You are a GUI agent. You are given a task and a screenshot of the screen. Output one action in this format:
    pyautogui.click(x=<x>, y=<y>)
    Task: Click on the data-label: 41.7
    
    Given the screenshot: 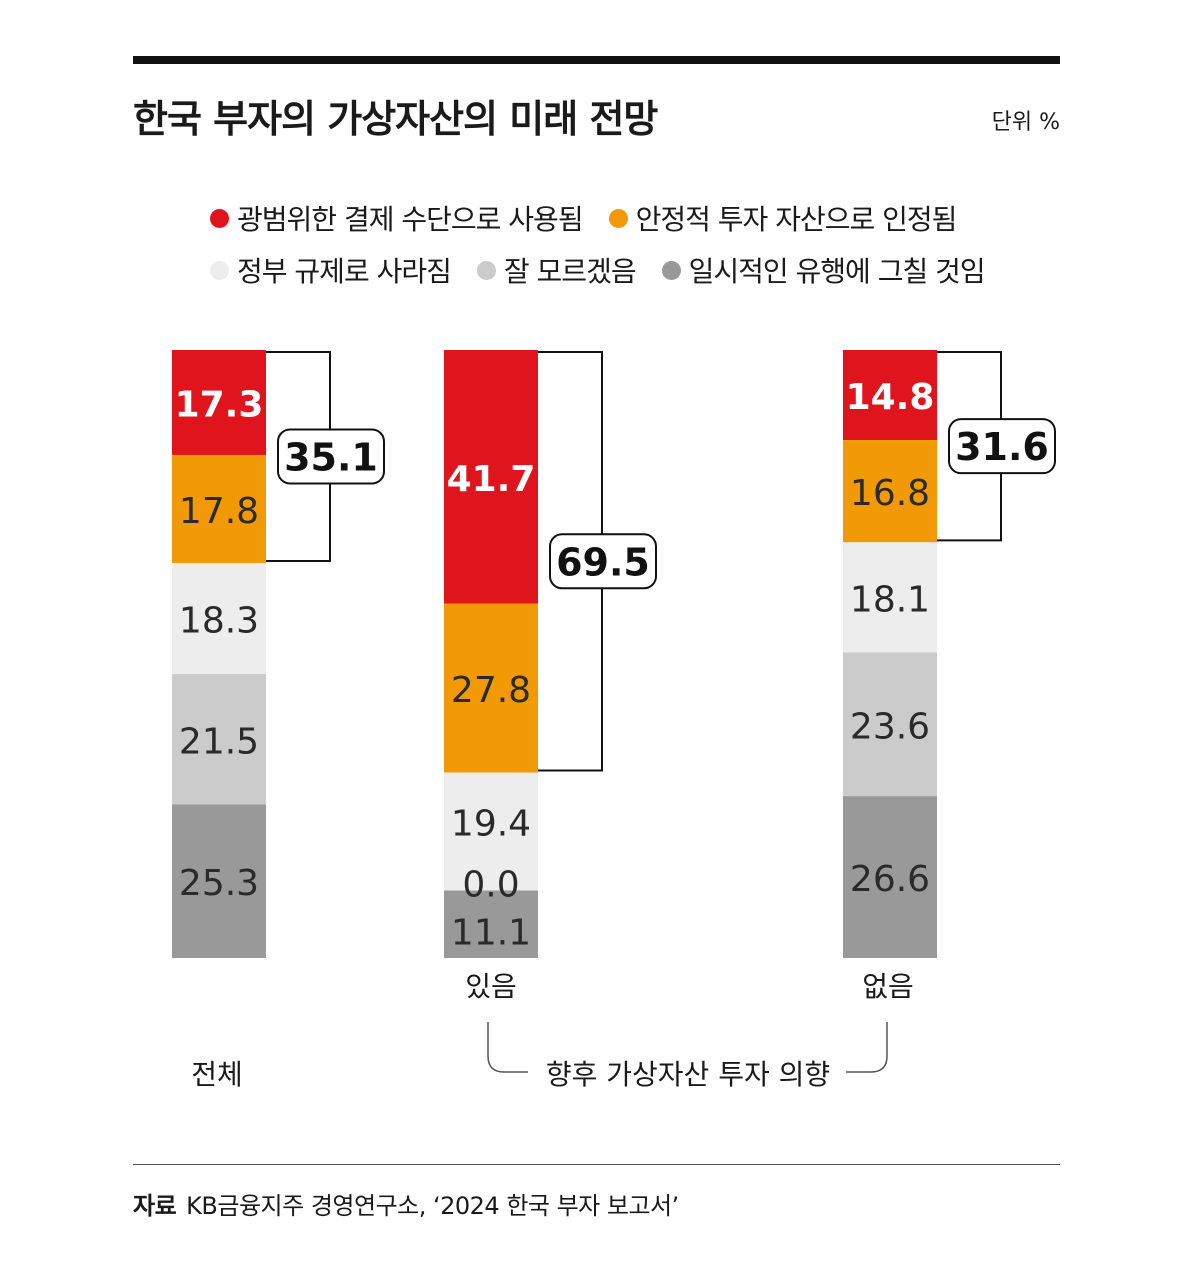 What is the action you would take?
    pyautogui.click(x=491, y=479)
    